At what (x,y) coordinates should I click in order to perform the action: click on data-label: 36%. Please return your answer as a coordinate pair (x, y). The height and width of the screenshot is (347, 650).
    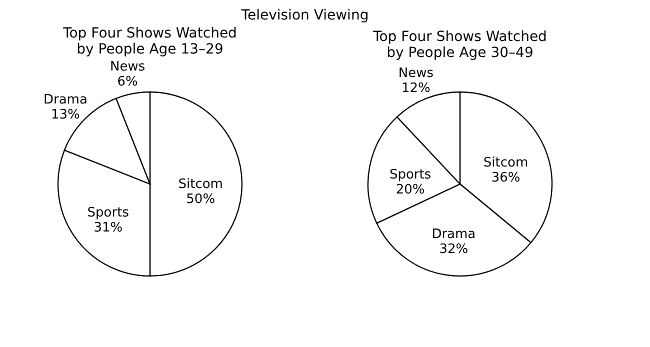
    Looking at the image, I should click on (505, 178).